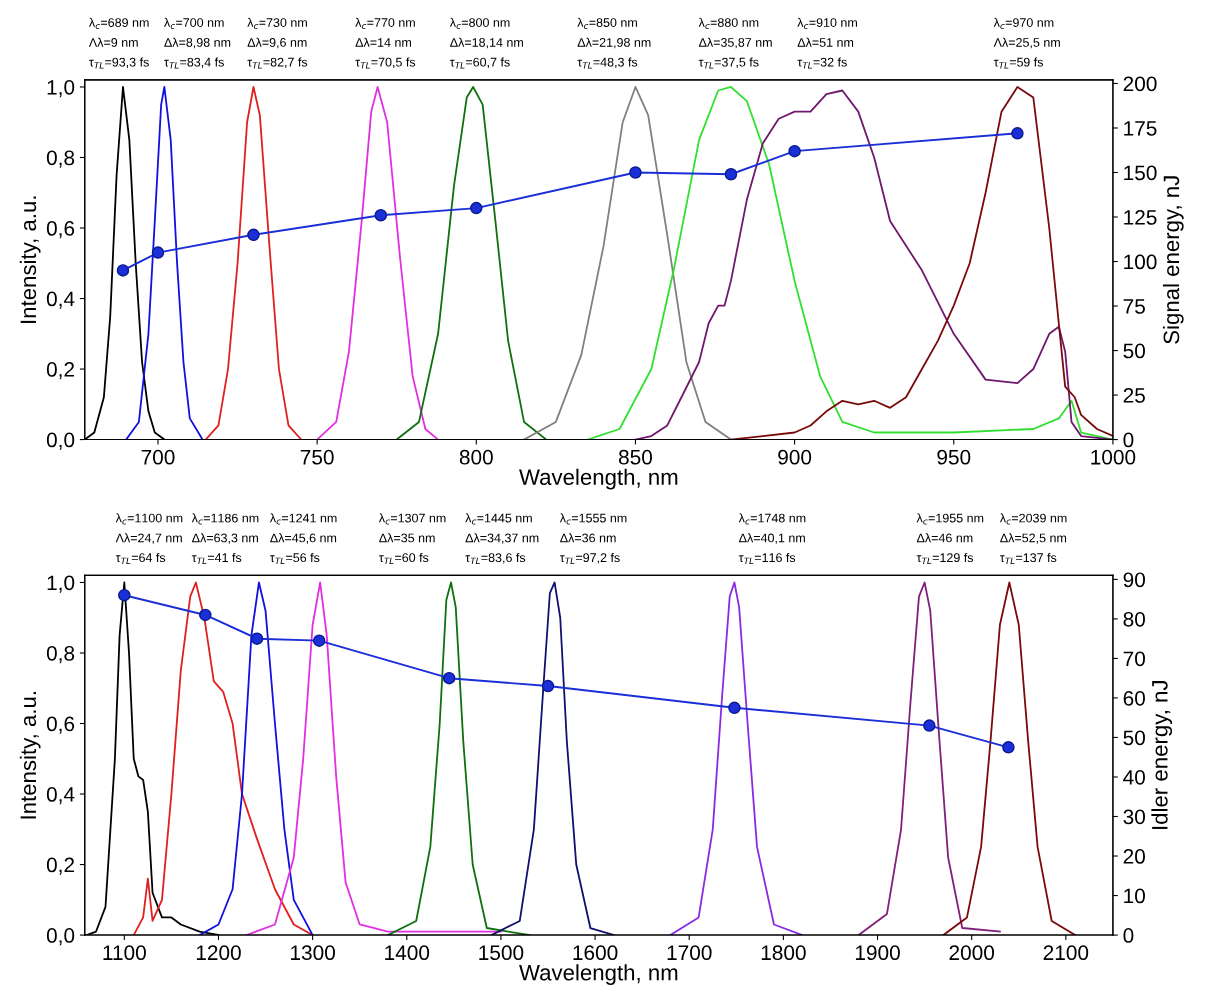 This screenshot has height=999, width=1211. Describe the element at coordinates (1113, 457) in the screenshot. I see `x-tick-label: 1000` at that location.